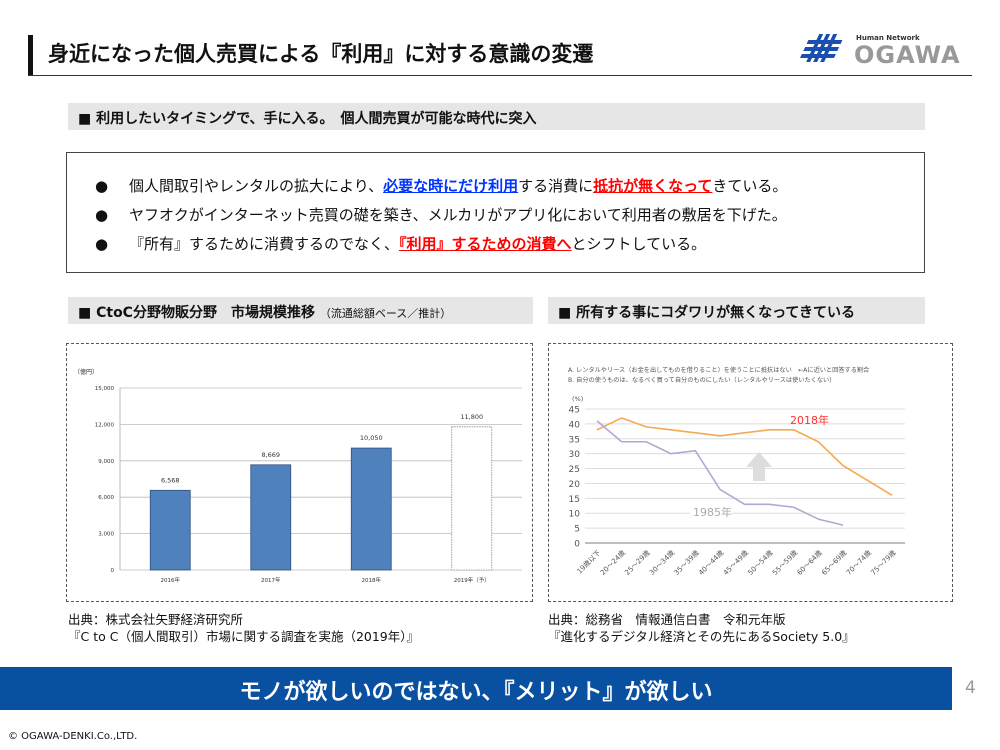  I want to click on x-tick-label: 75～79歳, so click(883, 562).